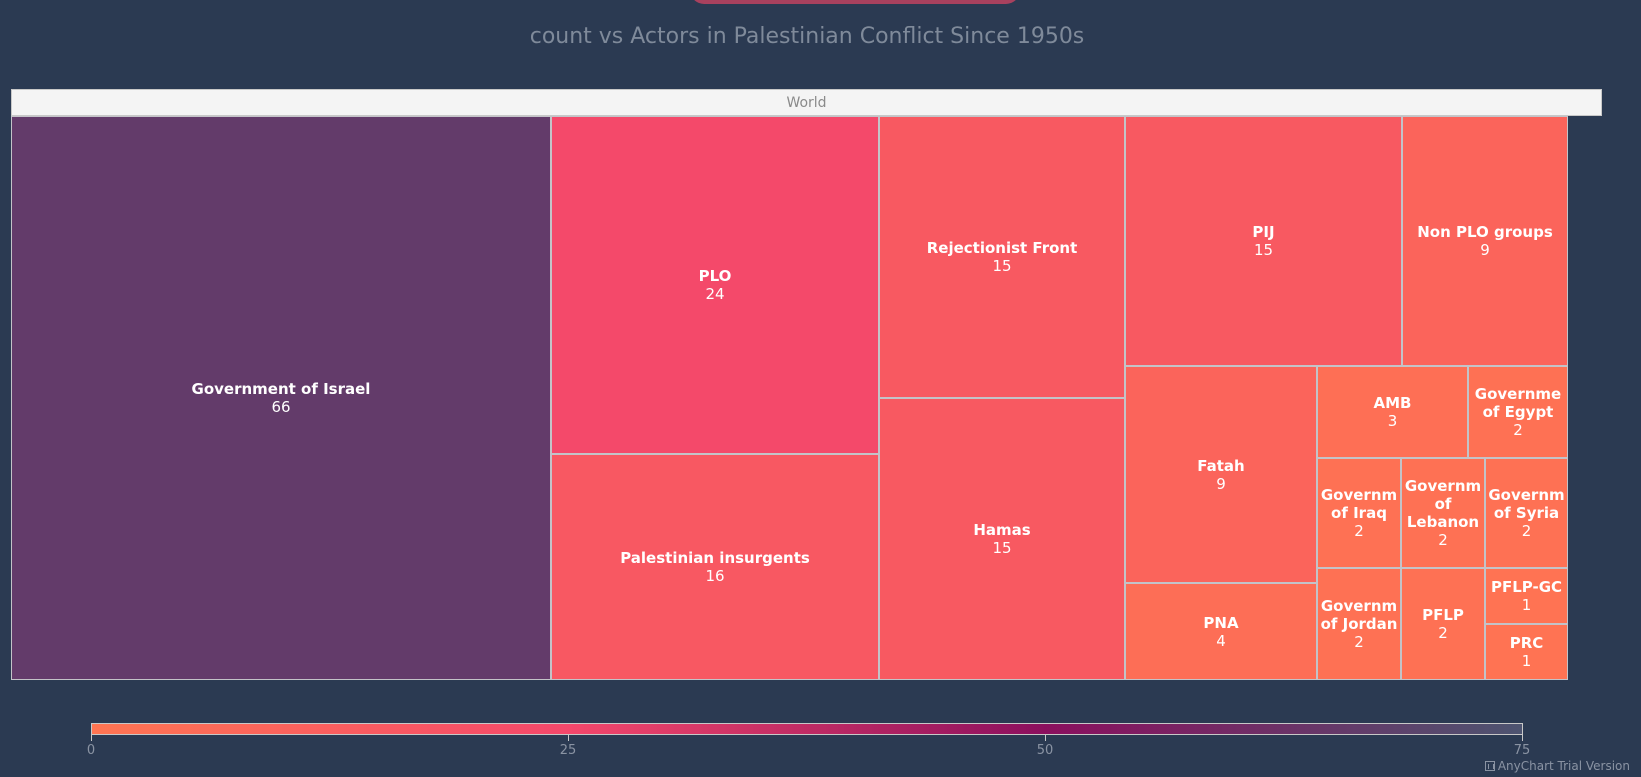 The image size is (1641, 777). I want to click on credits: AnyChart Trial Version, so click(1557, 766).